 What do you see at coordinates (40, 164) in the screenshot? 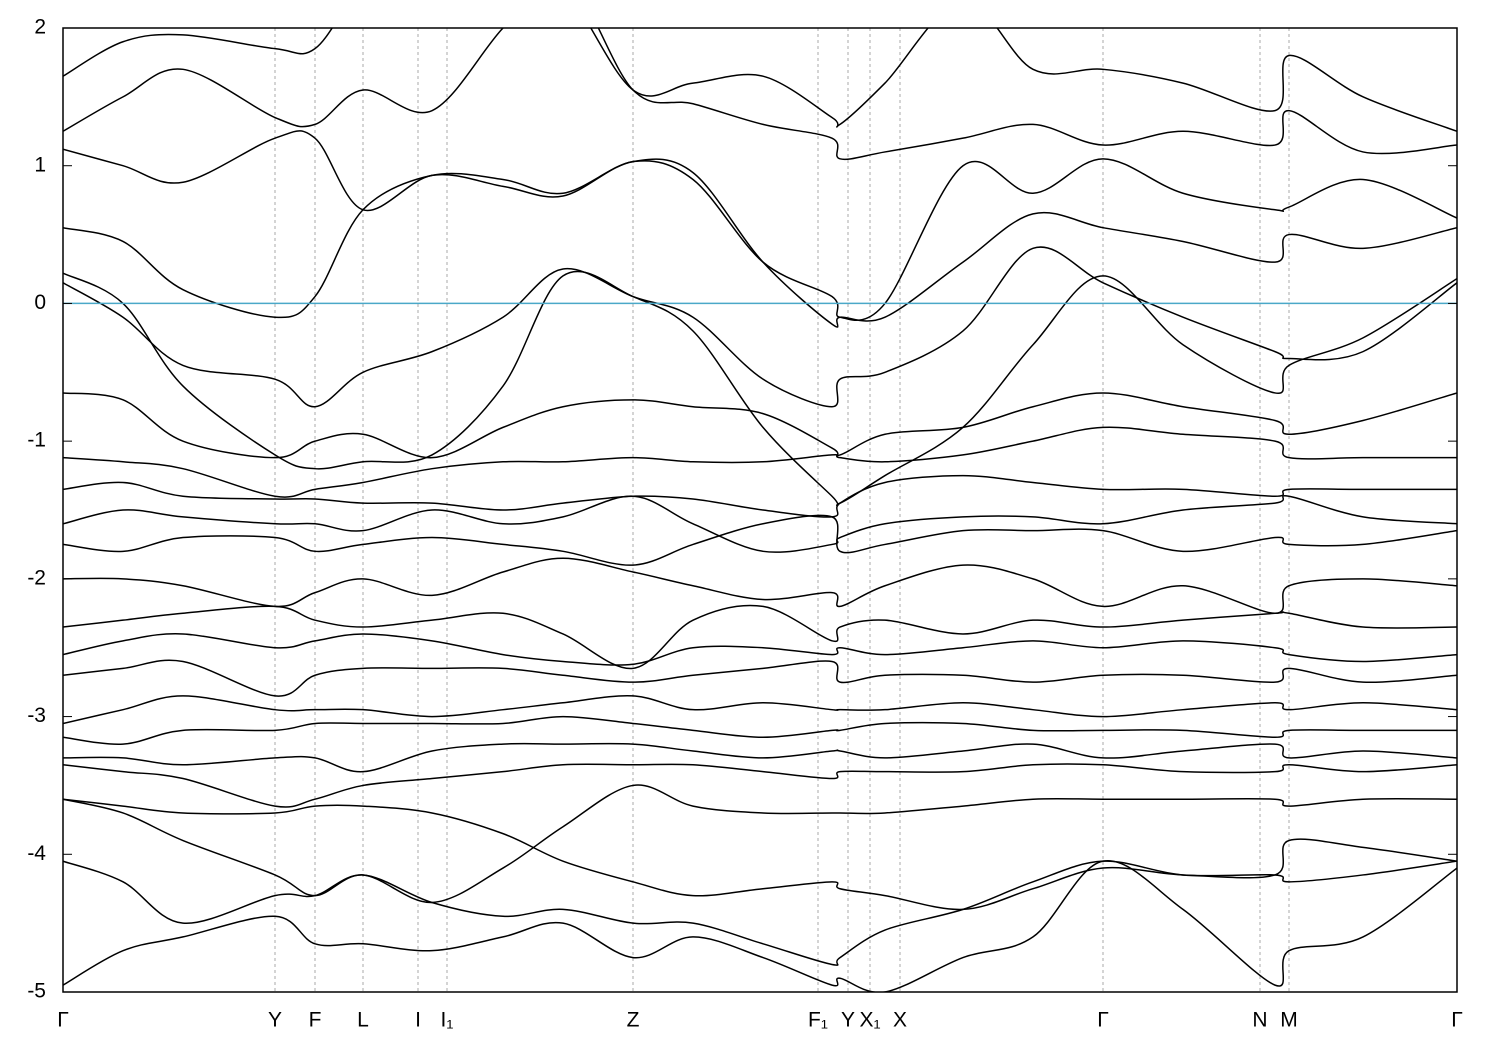
I see `y-tick-label: 1` at bounding box center [40, 164].